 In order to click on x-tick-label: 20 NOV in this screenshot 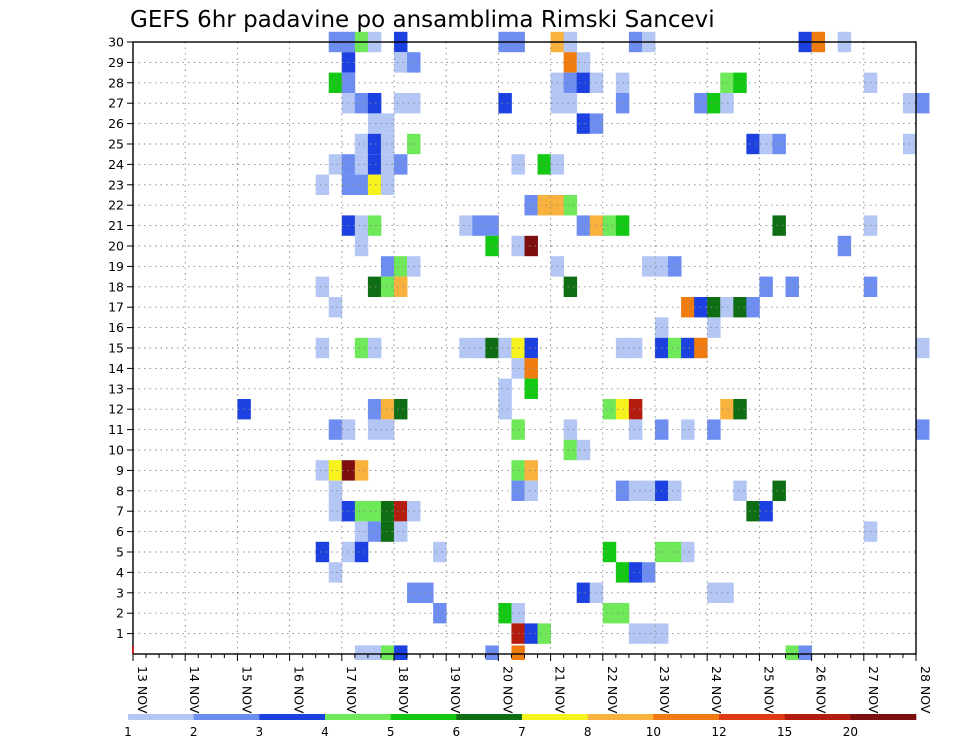, I will do `click(507, 690)`.